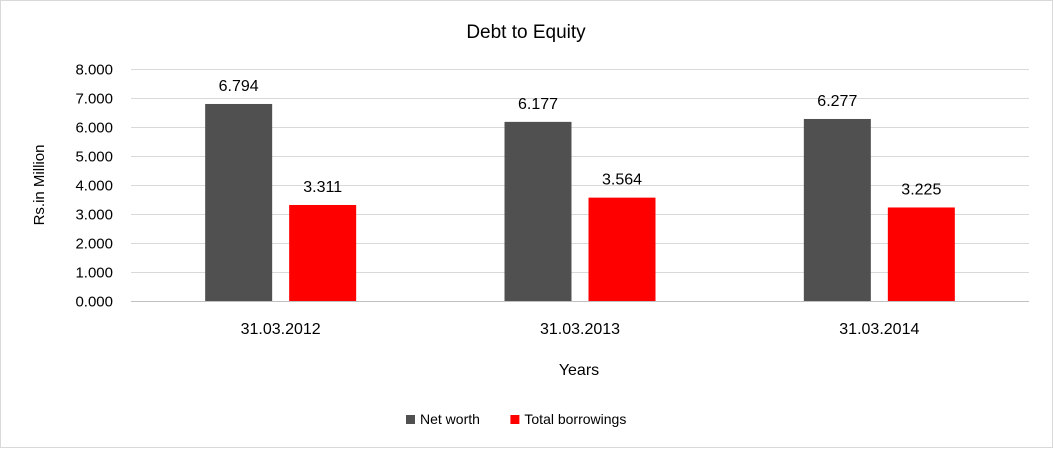  Describe the element at coordinates (921, 189) in the screenshot. I see `data-label: 3.225` at that location.